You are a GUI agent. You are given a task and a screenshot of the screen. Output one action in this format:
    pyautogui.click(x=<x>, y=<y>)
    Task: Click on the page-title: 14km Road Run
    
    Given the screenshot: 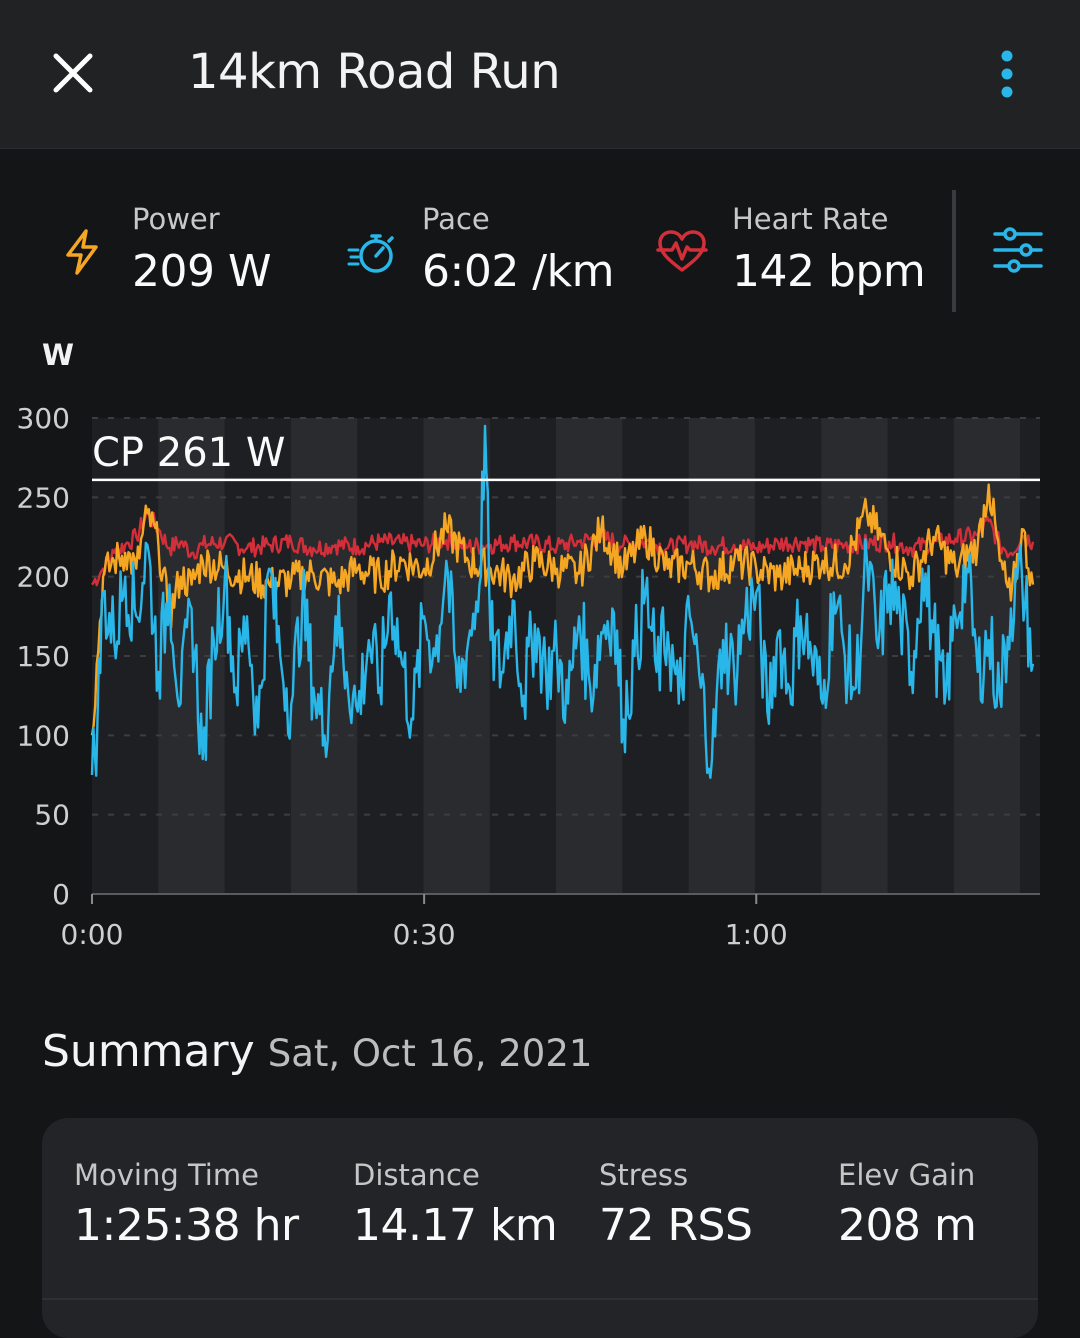 What is the action you would take?
    pyautogui.click(x=374, y=72)
    